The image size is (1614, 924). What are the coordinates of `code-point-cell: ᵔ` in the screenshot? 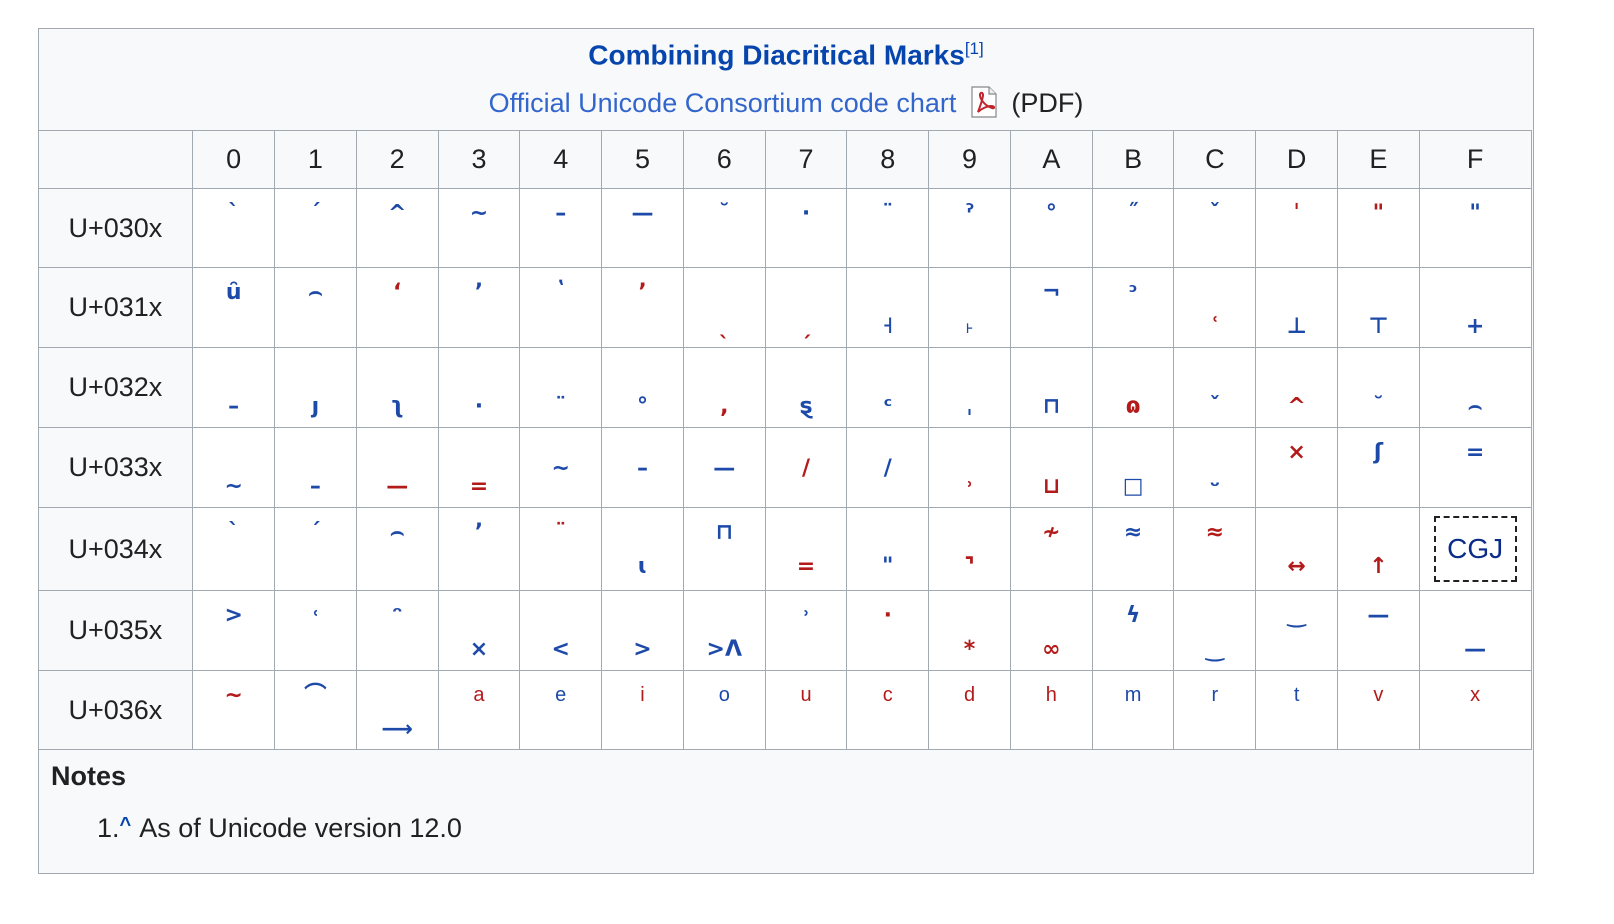 It's located at (397, 630).